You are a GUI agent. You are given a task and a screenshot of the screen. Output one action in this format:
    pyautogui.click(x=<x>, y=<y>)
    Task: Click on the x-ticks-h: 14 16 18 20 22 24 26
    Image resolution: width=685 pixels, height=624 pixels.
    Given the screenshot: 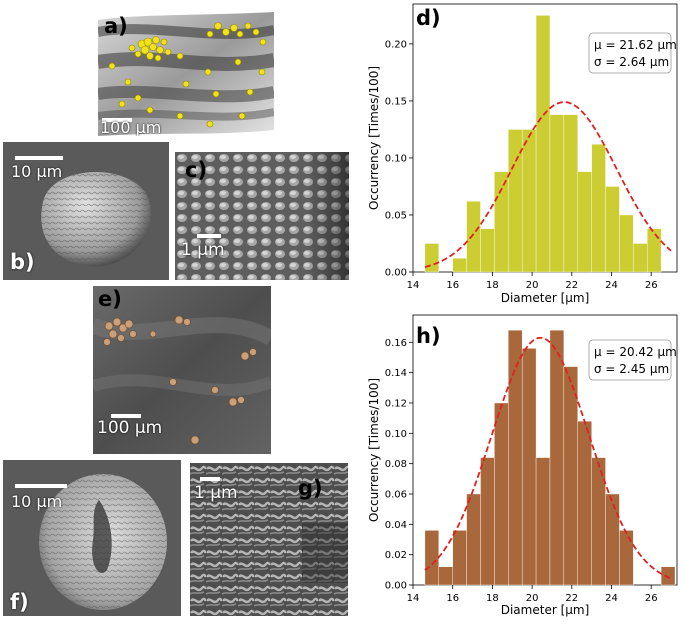 What is the action you would take?
    pyautogui.click(x=532, y=594)
    